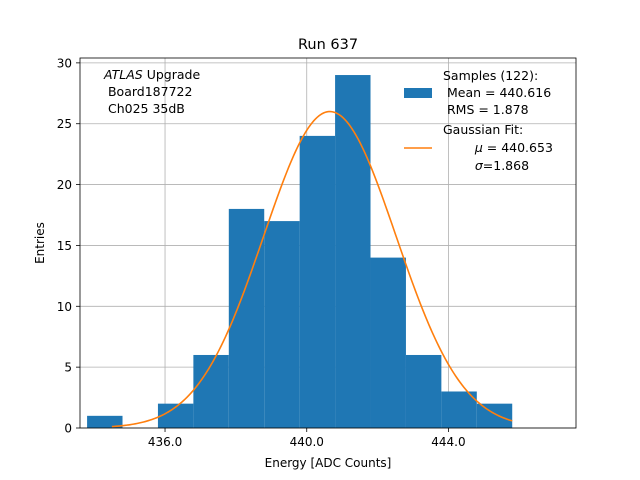 The height and width of the screenshot is (480, 640). What do you see at coordinates (64, 185) in the screenshot?
I see `y-tick-label-4: 20` at bounding box center [64, 185].